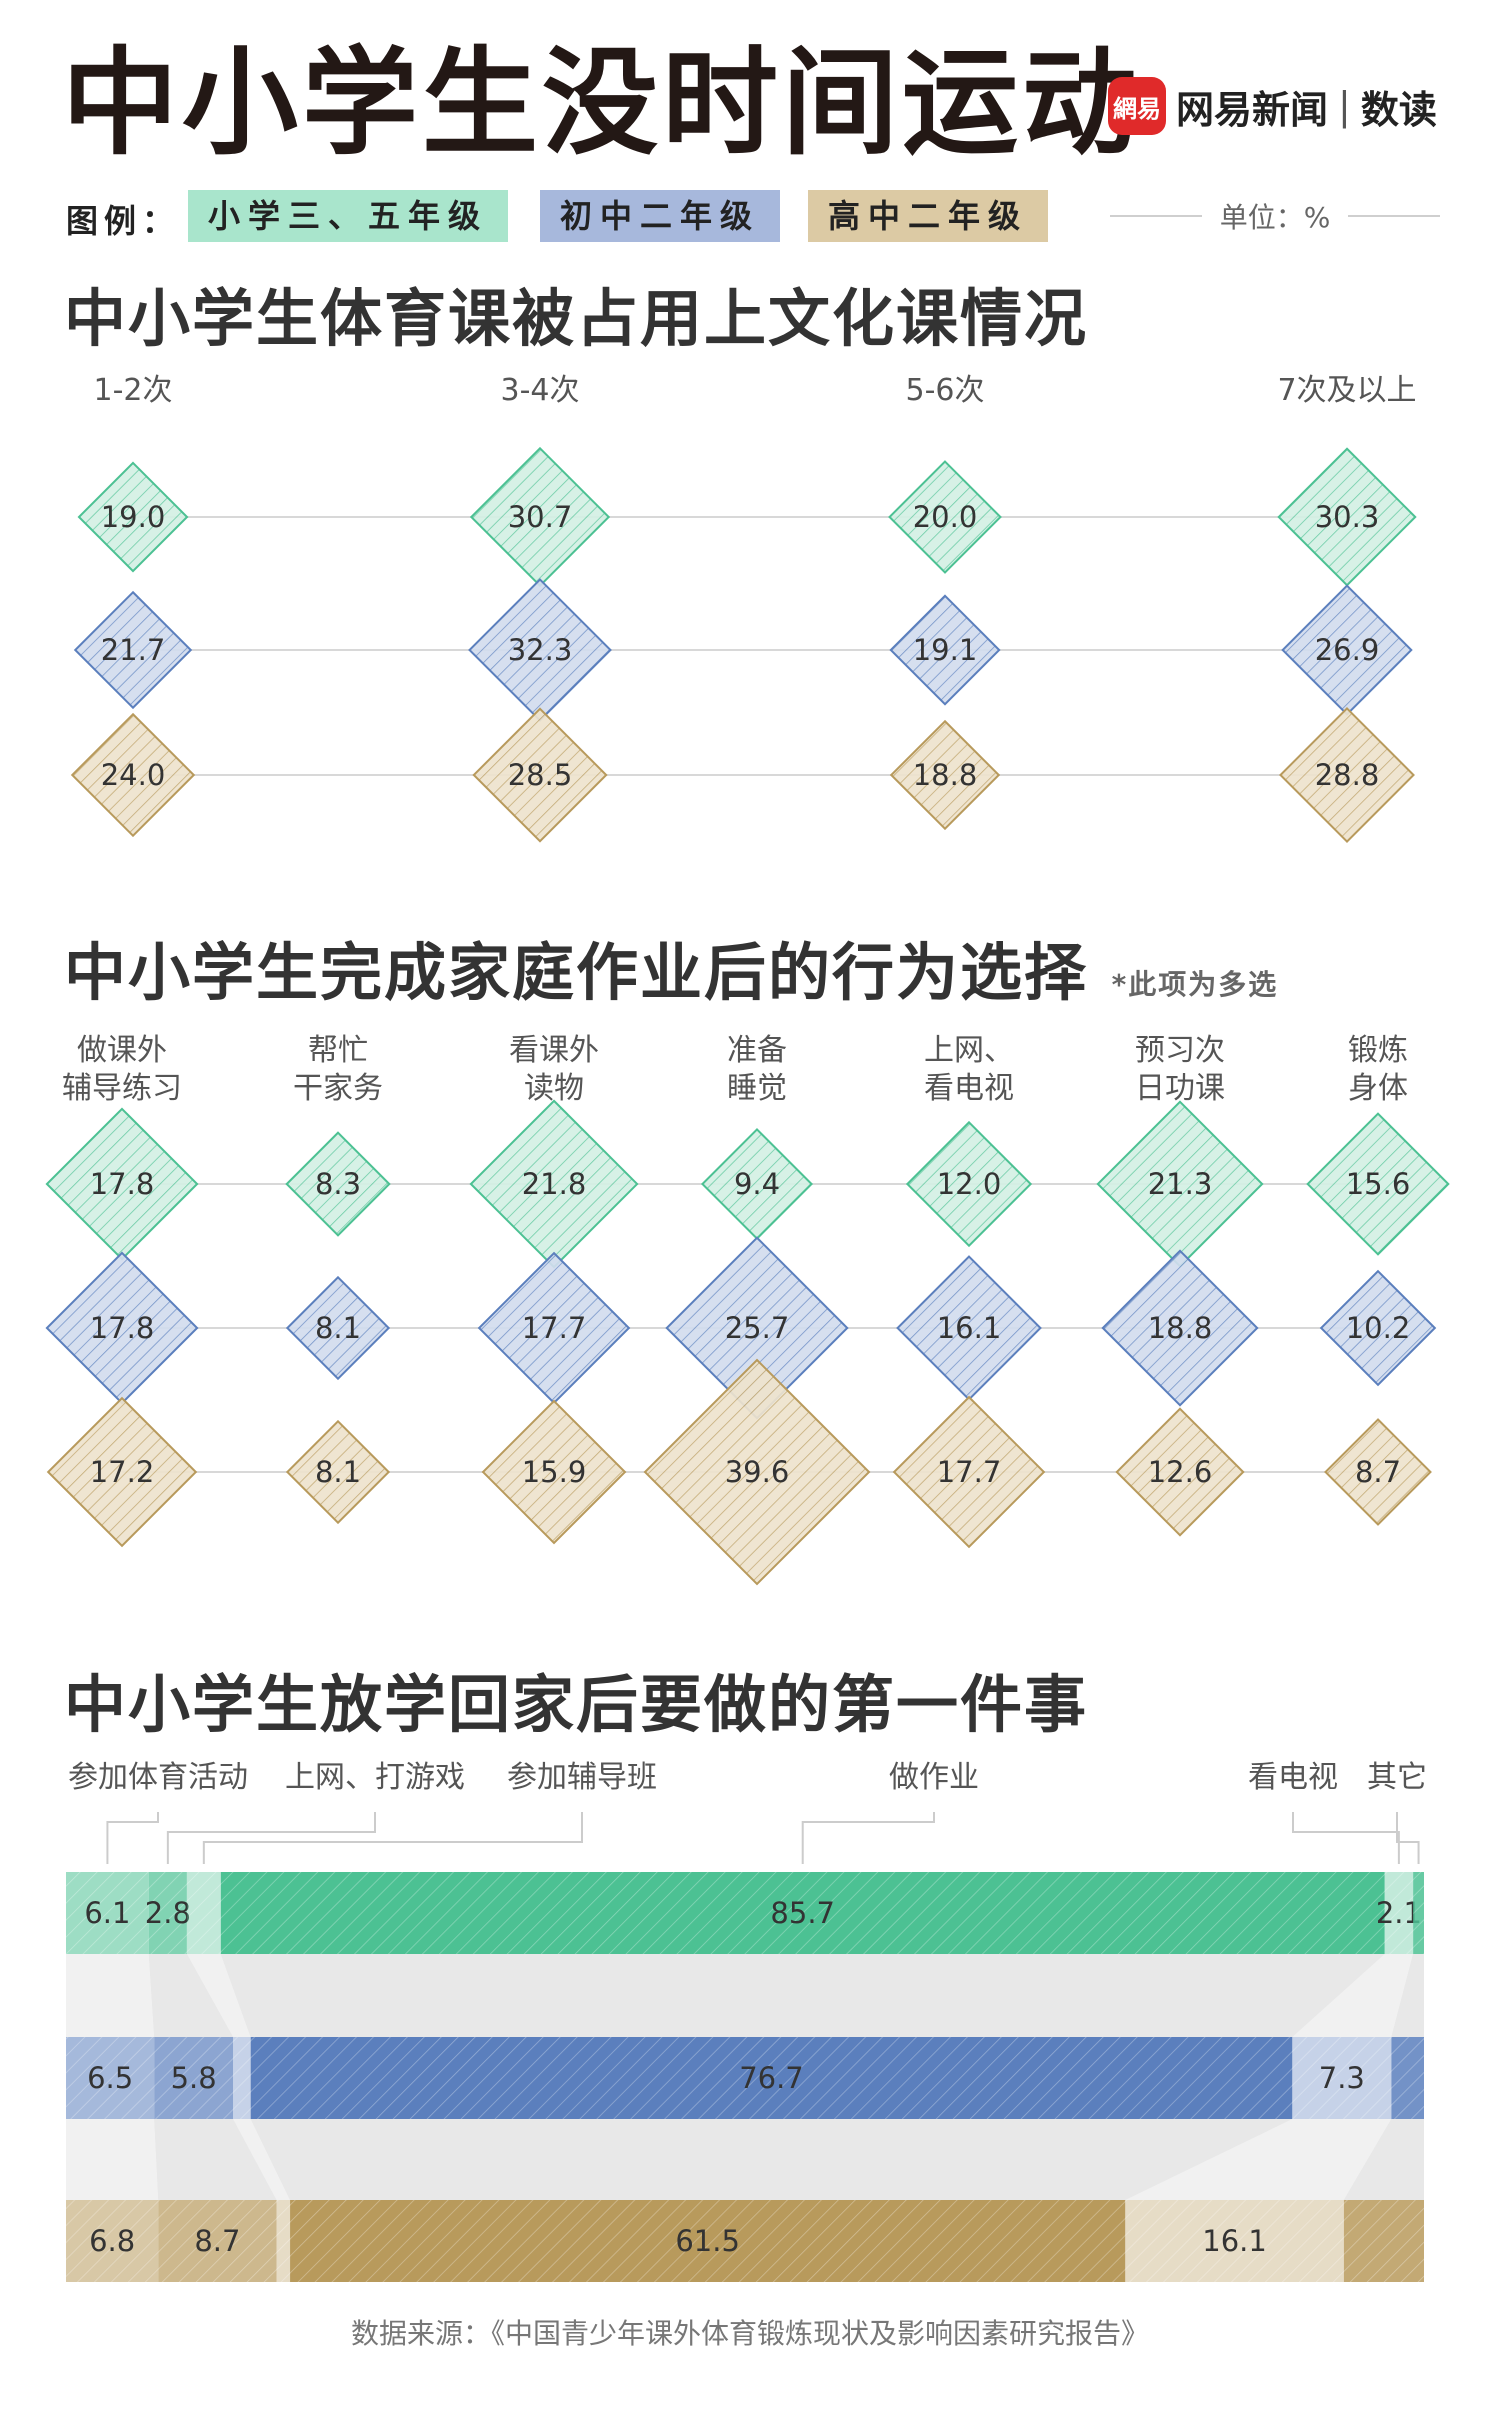 This screenshot has width=1500, height=2436. I want to click on chart3-value-label: 2.8, so click(168, 1913).